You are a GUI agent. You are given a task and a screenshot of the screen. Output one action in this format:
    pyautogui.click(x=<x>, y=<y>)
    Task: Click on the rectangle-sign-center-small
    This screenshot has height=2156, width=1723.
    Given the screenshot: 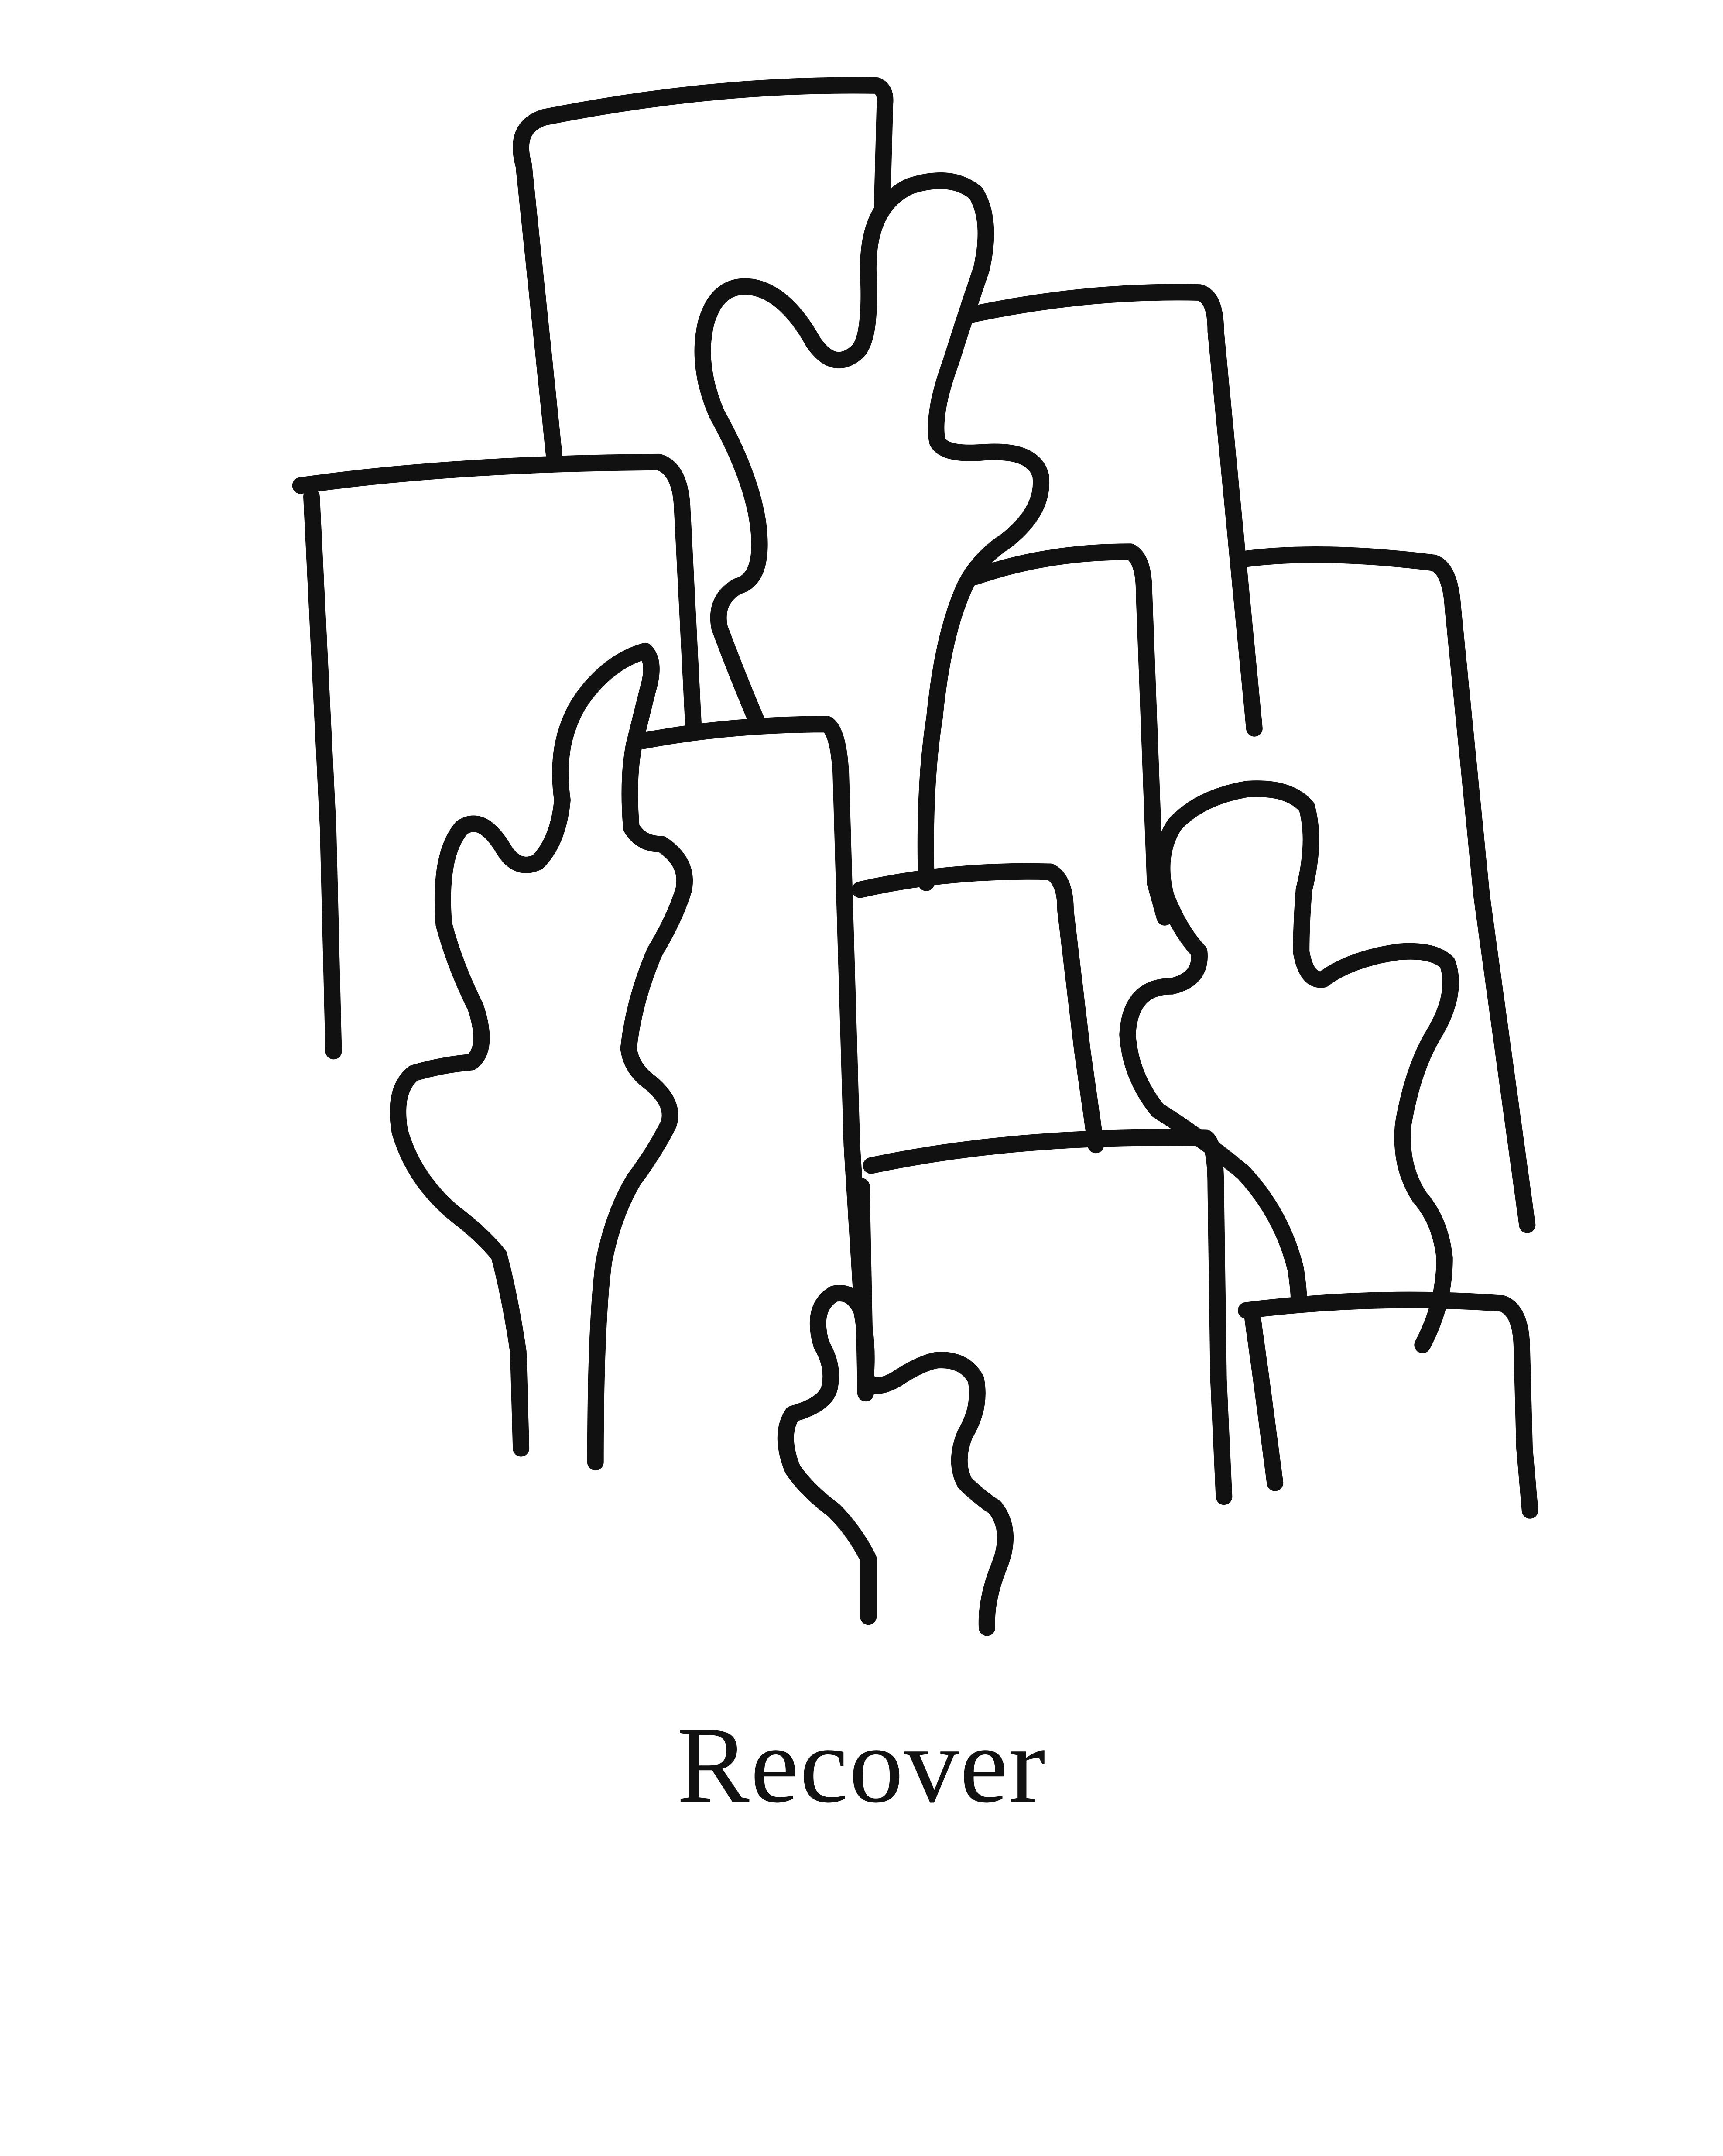 What is the action you would take?
    pyautogui.click(x=978, y=1008)
    